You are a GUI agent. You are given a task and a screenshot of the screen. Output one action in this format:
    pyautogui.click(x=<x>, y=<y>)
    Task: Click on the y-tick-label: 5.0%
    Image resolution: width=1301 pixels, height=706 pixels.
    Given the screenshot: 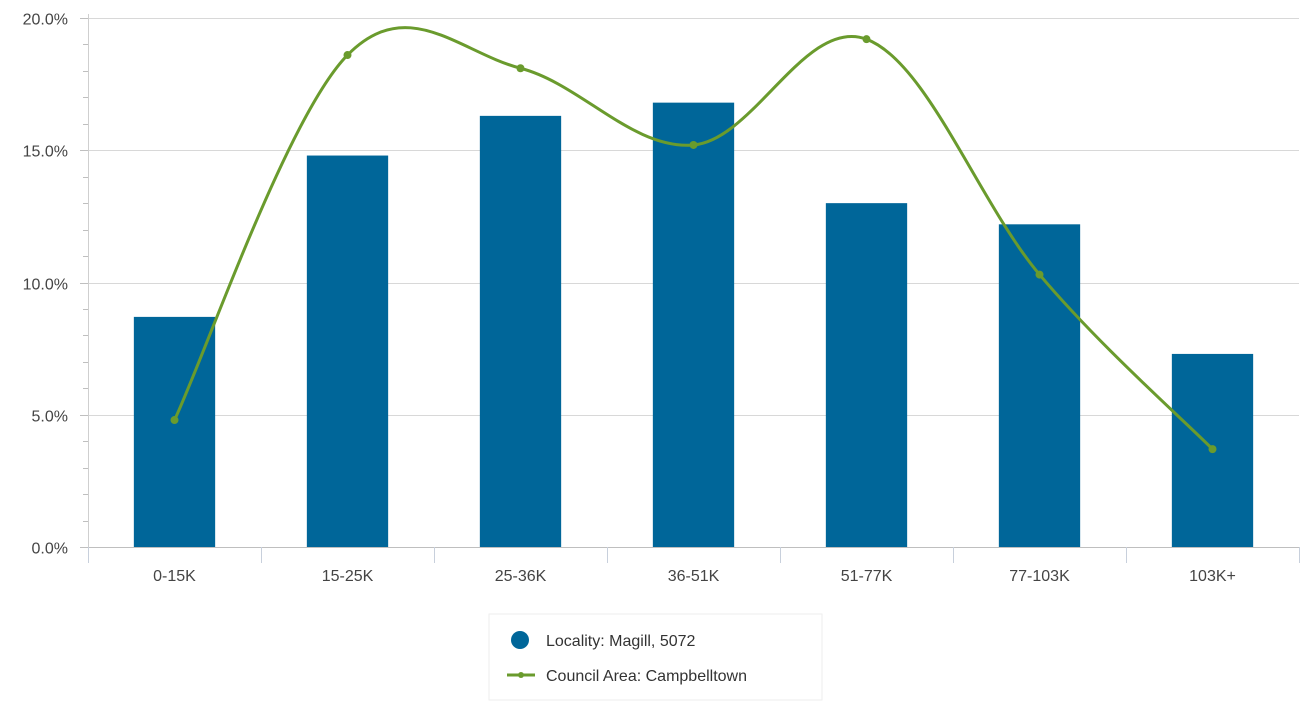 What is the action you would take?
    pyautogui.click(x=50, y=417)
    